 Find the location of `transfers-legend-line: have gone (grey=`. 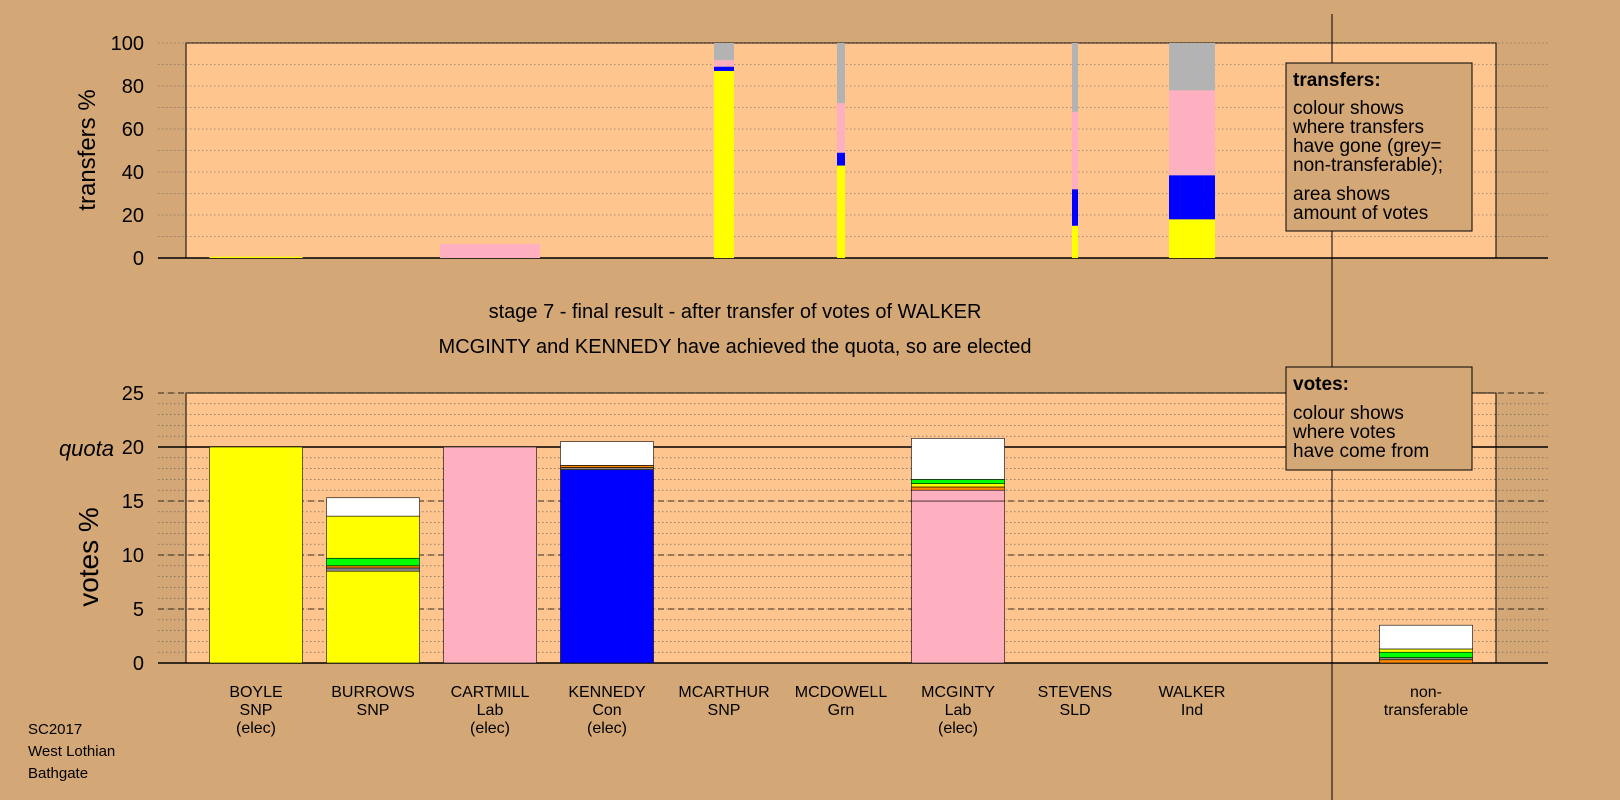

transfers-legend-line: have gone (grey= is located at coordinates (1367, 146).